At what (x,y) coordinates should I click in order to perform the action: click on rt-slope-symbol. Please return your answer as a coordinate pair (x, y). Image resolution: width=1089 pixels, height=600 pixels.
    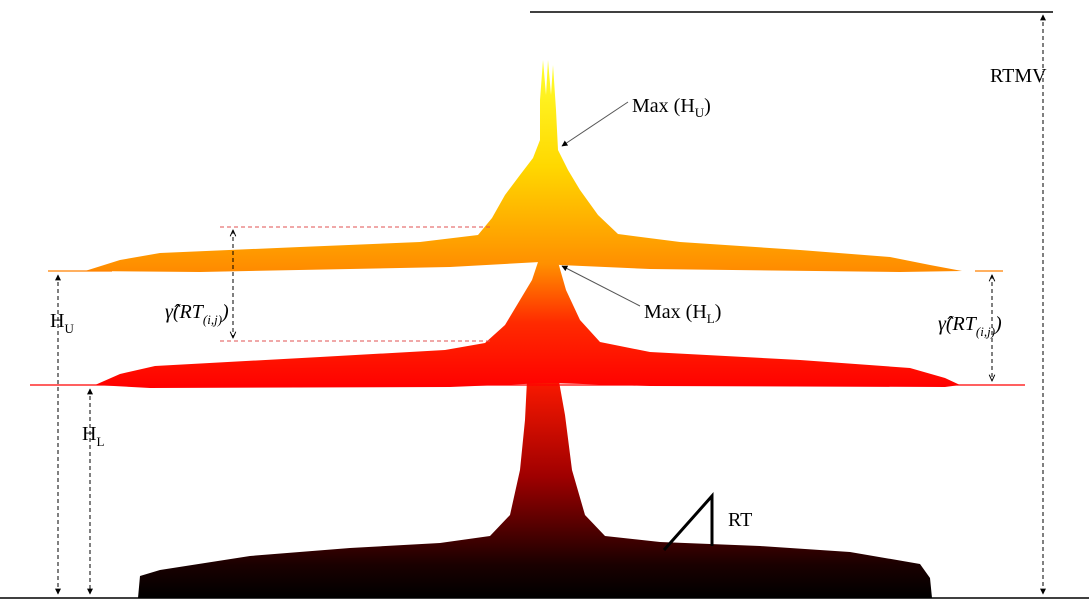
    Looking at the image, I should click on (688, 521).